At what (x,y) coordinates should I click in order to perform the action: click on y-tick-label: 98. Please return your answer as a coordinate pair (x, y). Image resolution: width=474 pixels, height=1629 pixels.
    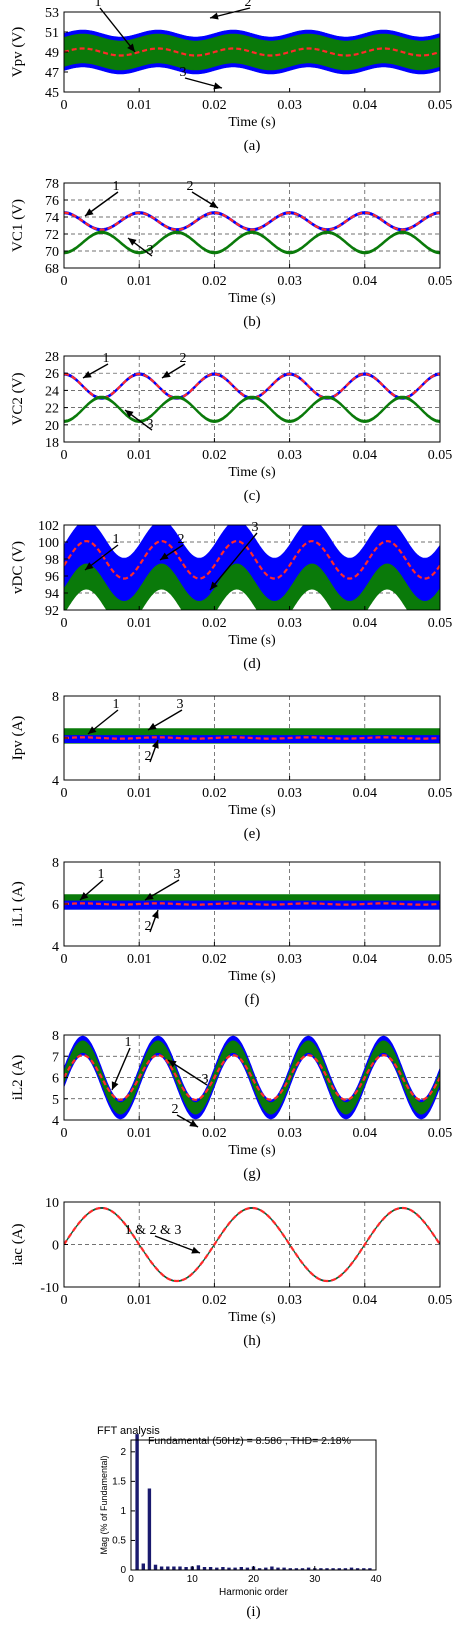
    Looking at the image, I should click on (52, 560).